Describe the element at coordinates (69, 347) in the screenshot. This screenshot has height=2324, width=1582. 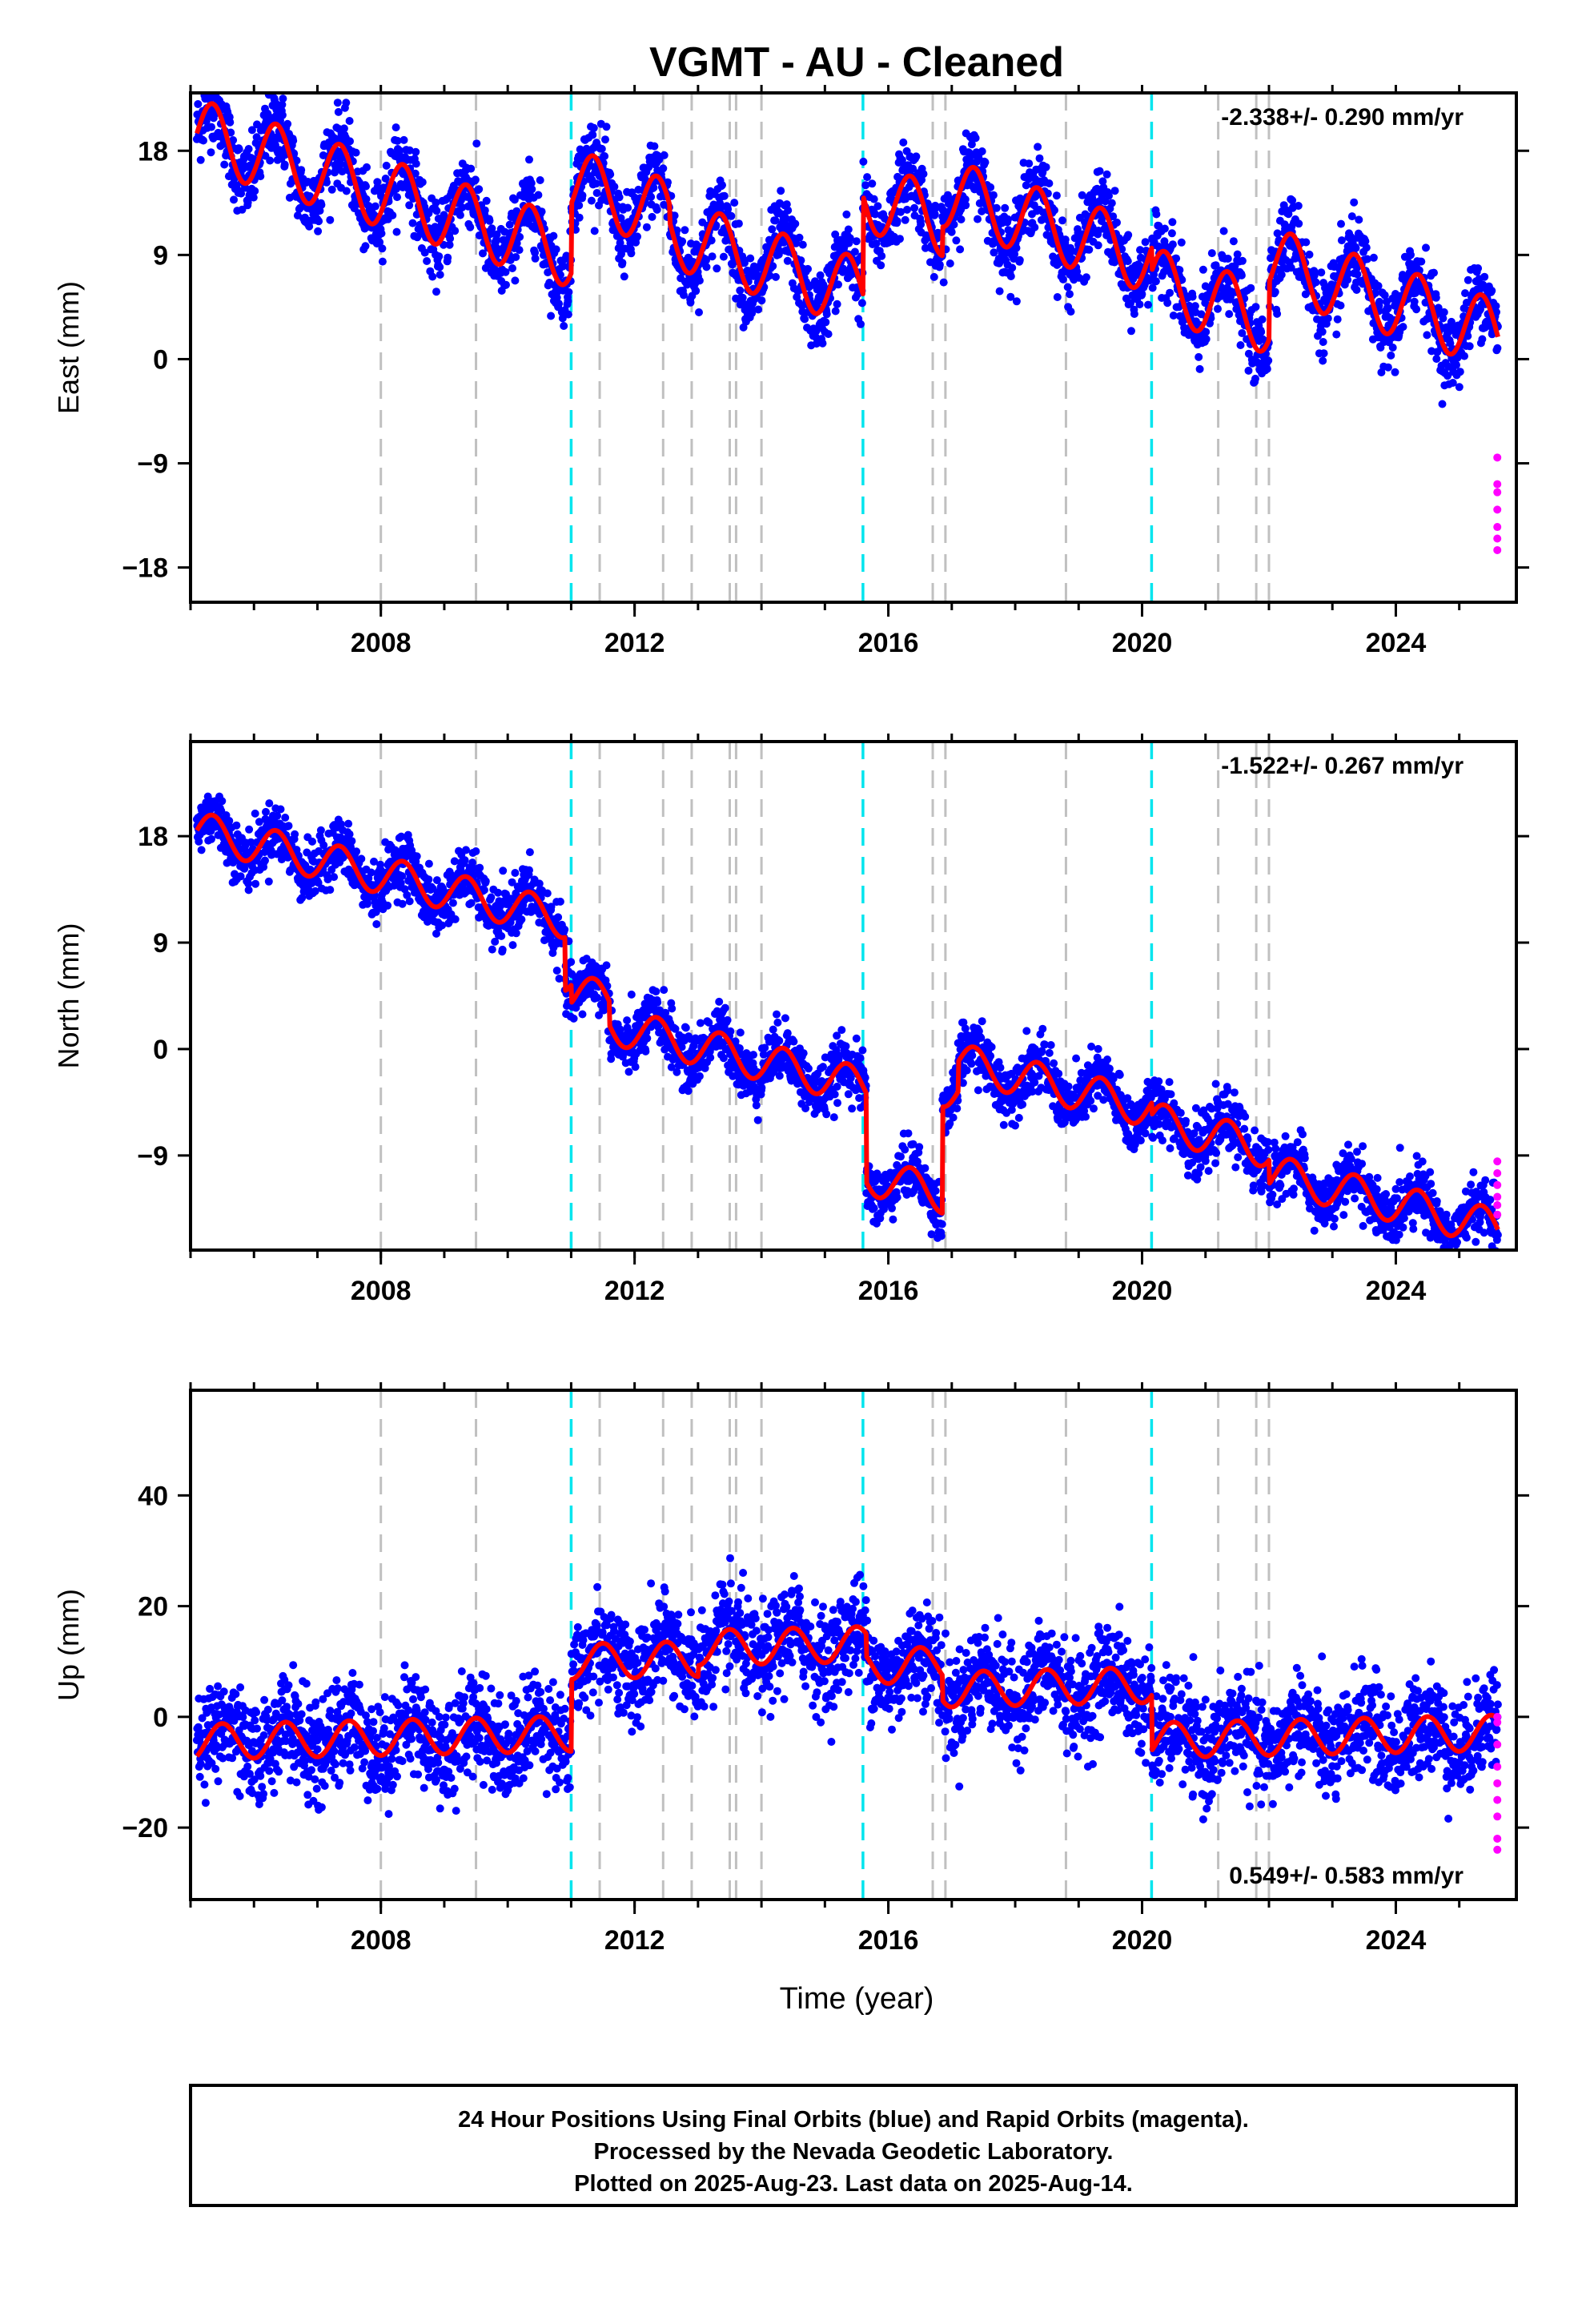
I see `y-axis-label: East (mm)` at that location.